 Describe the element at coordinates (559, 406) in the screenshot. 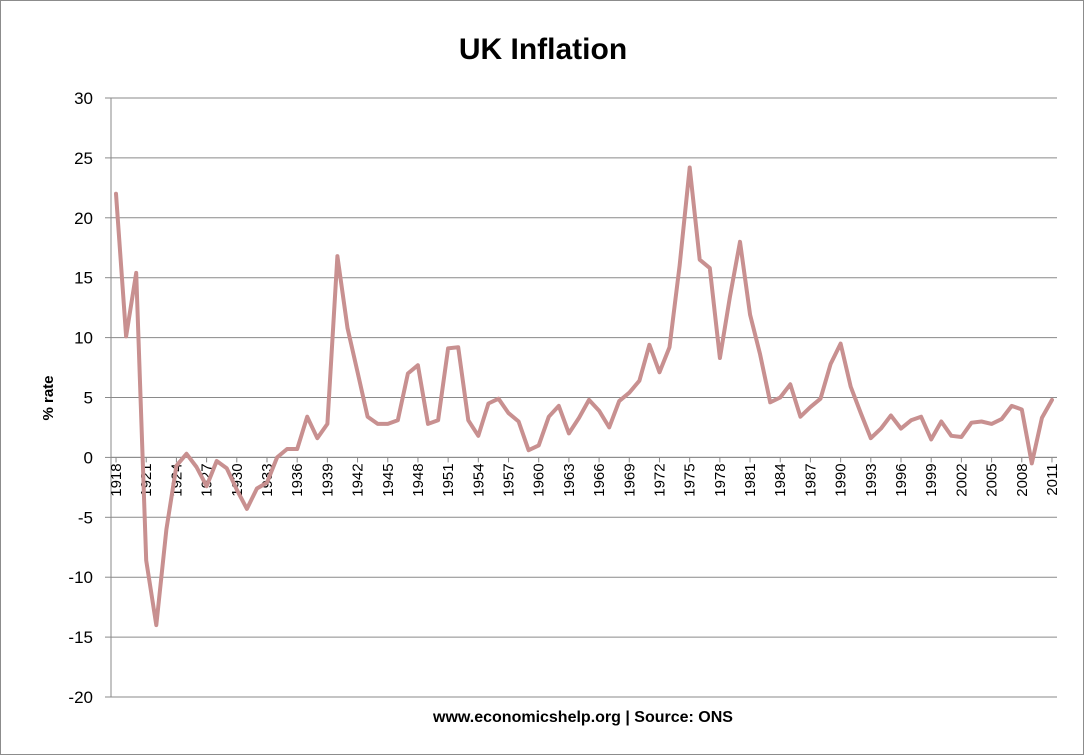

I see `data-point-1962` at that location.